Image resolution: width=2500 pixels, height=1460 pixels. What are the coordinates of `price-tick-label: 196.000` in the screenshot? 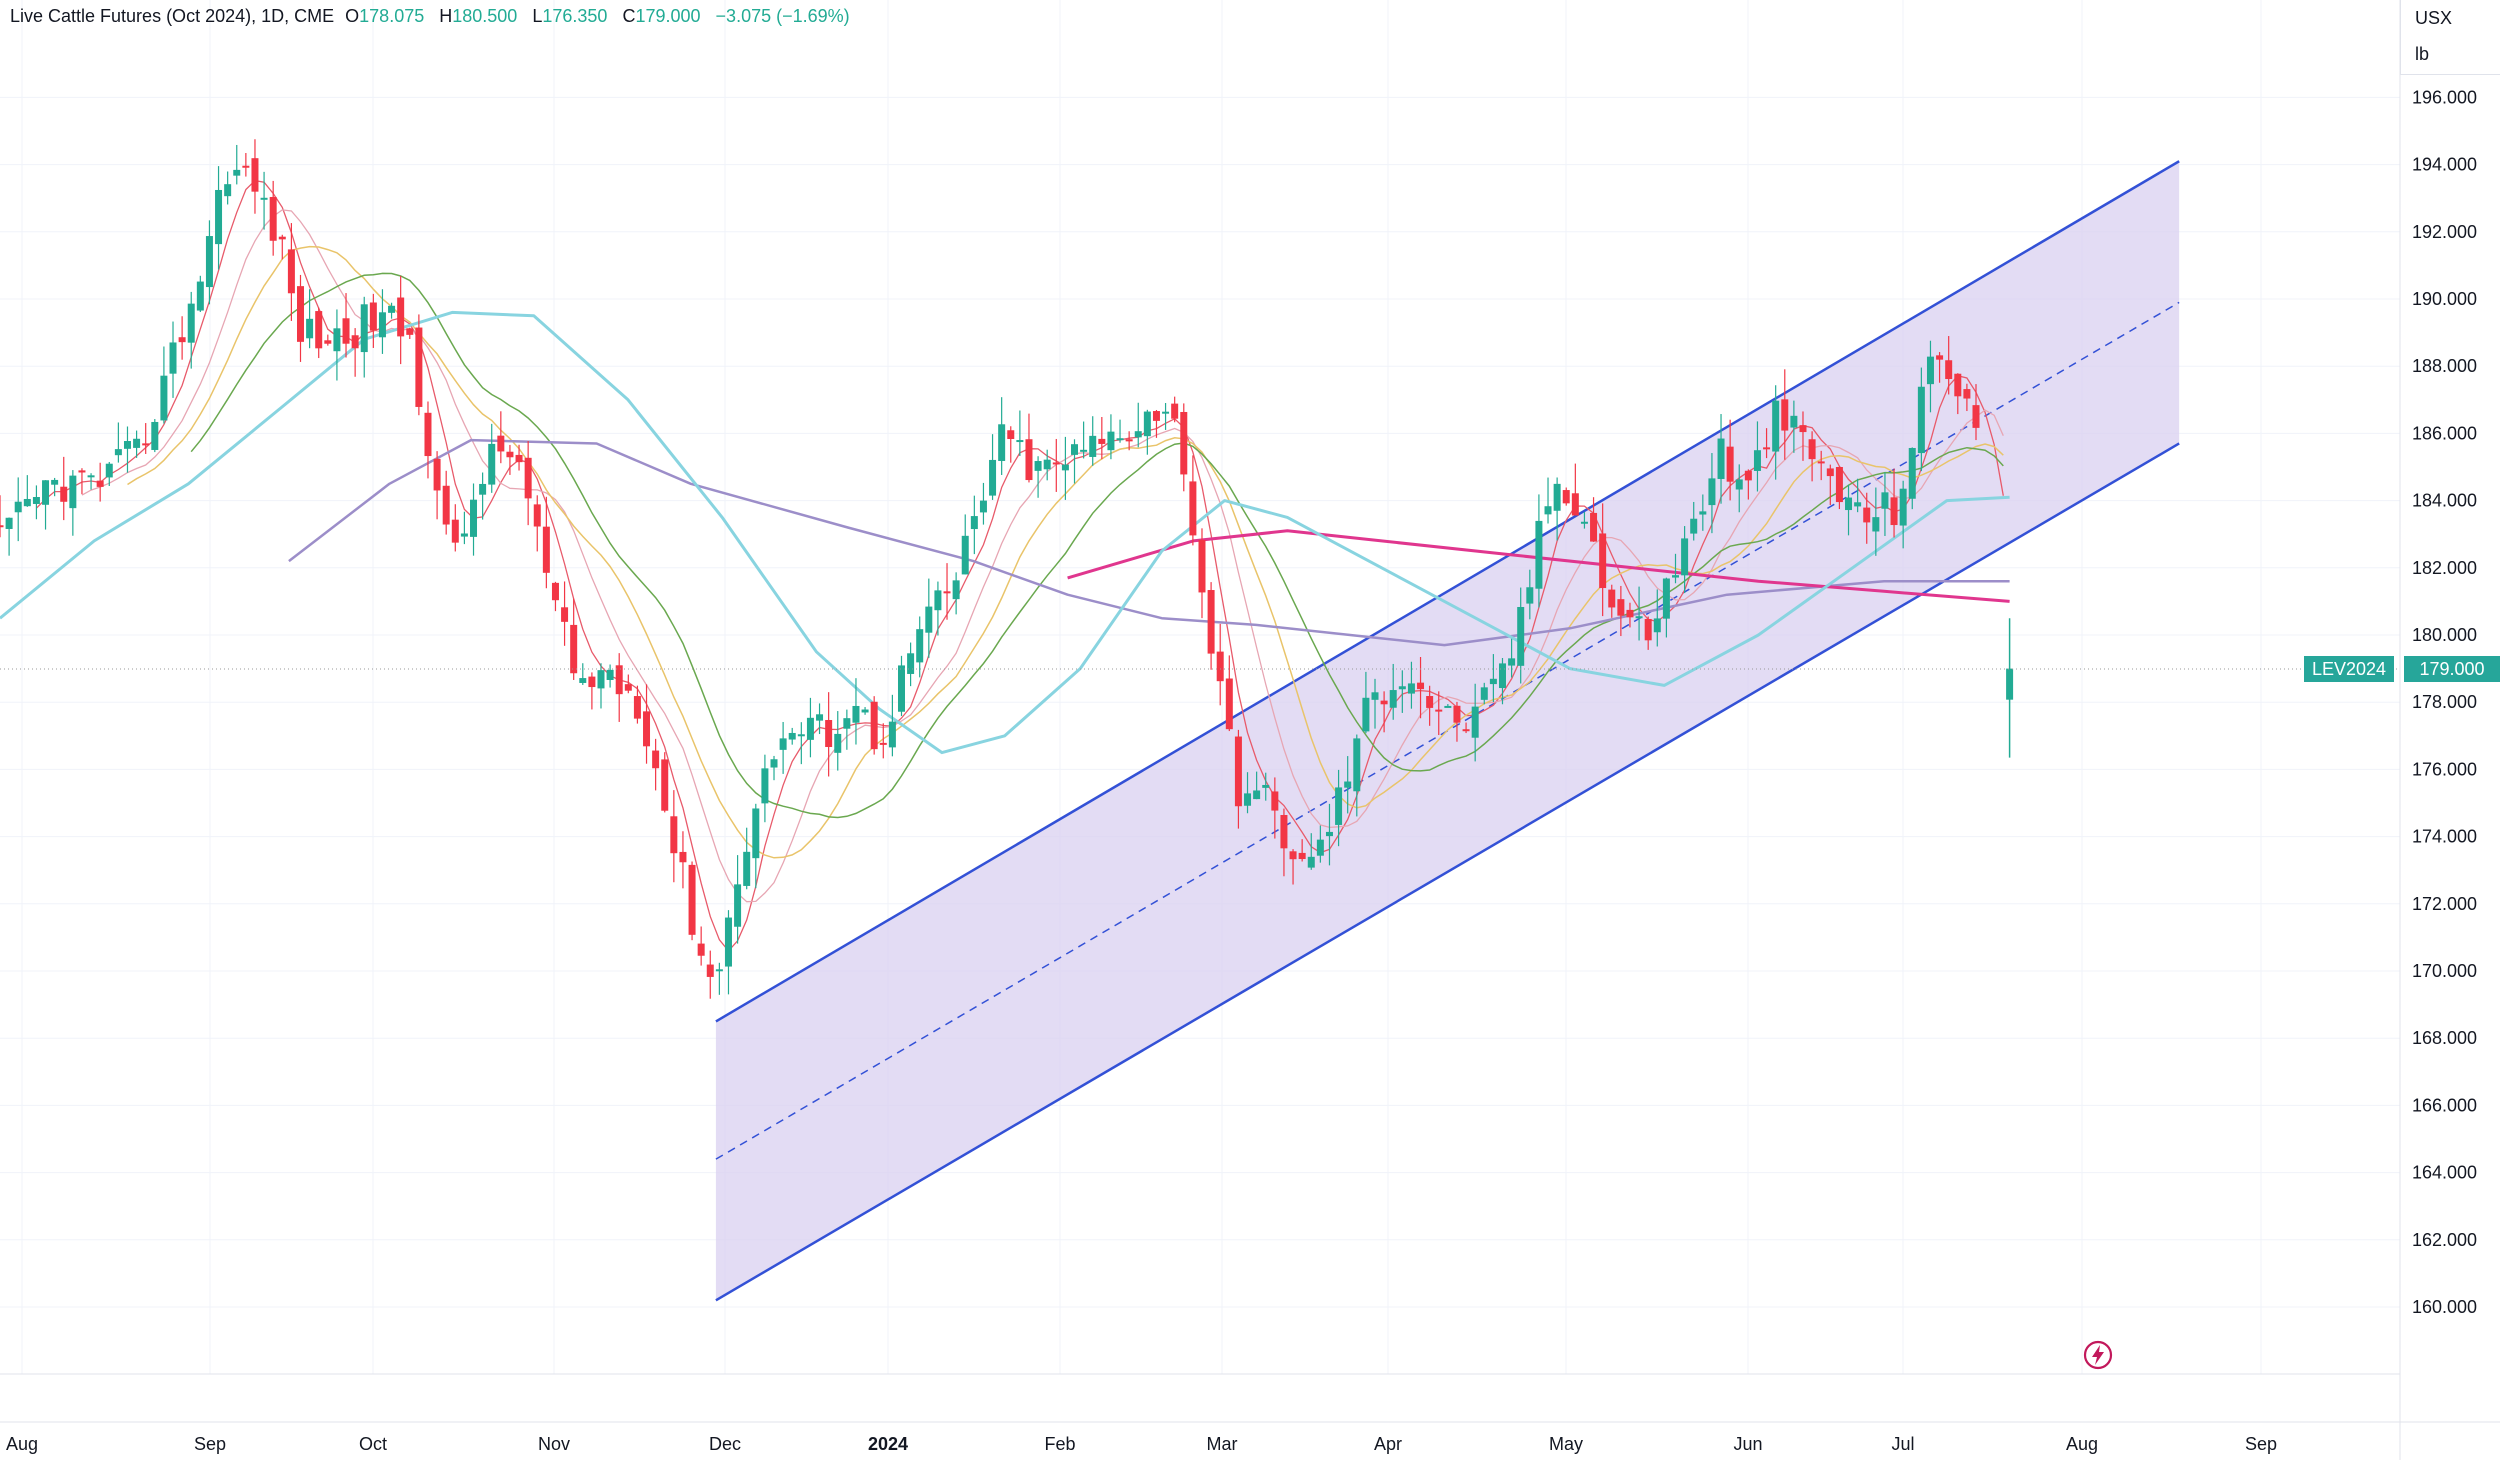 It's located at (2444, 97).